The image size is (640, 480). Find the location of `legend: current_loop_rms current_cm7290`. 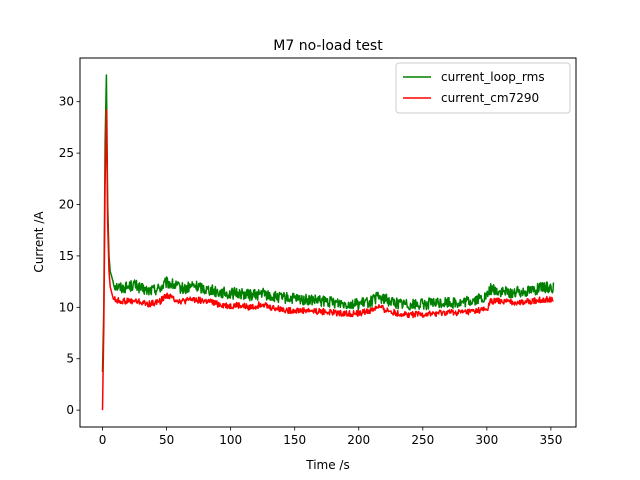

legend: current_loop_rms current_cm7290 is located at coordinates (483, 88).